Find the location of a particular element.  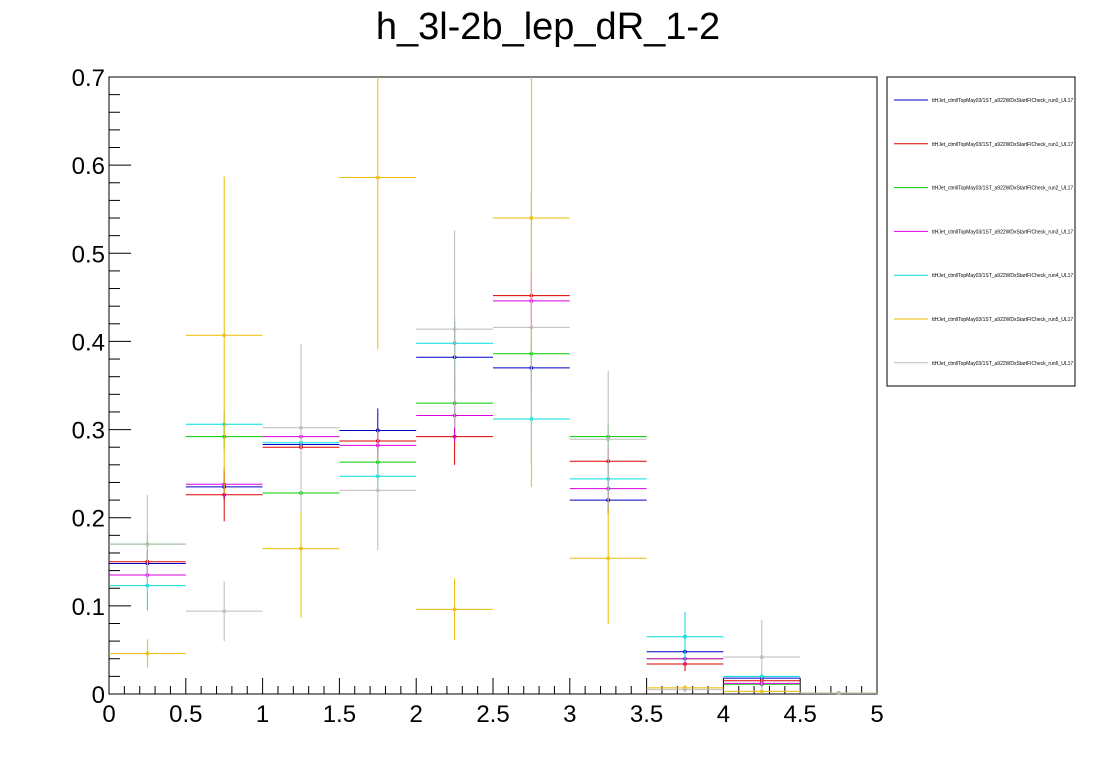

x-tick-label: 5 is located at coordinates (876, 714).